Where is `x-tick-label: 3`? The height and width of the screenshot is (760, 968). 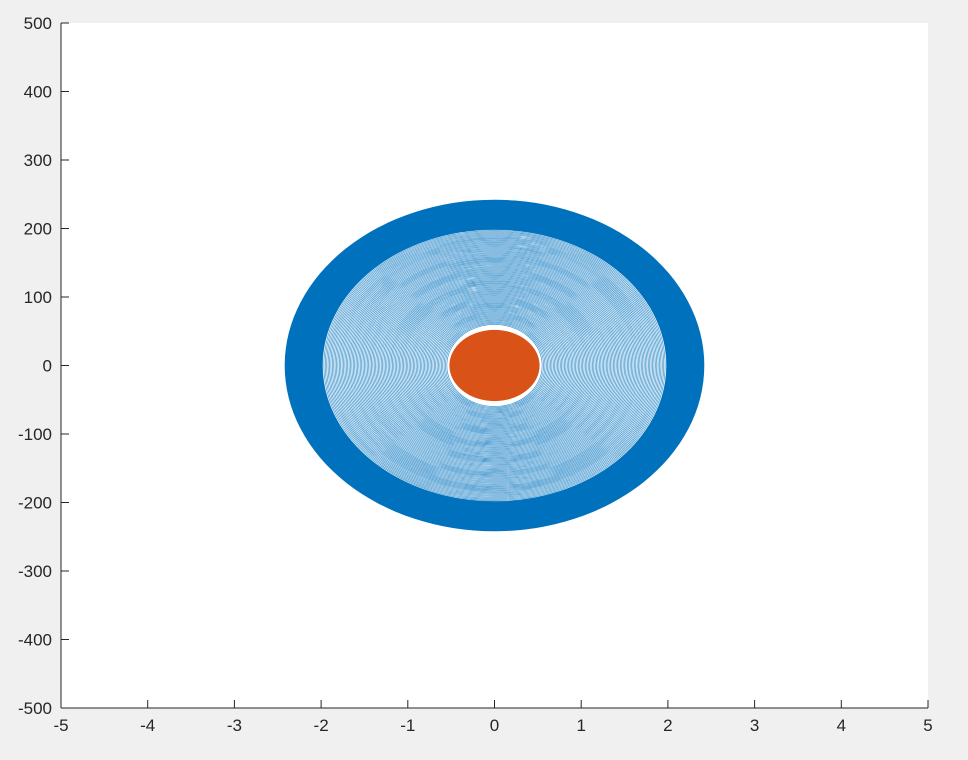
x-tick-label: 3 is located at coordinates (754, 725).